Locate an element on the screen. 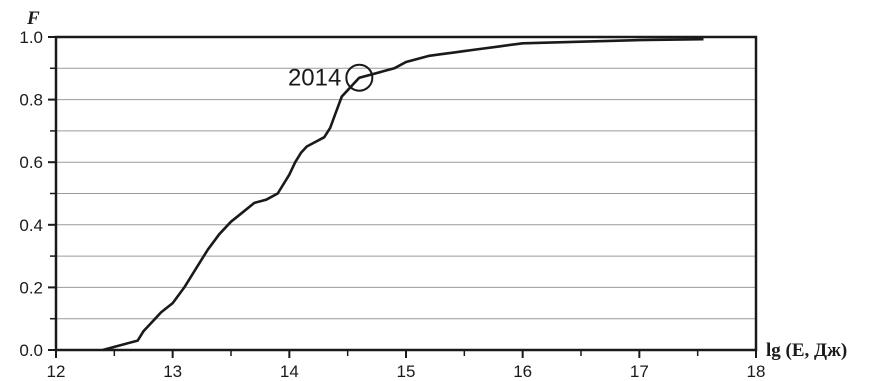 This screenshot has width=879, height=381. x-axis-title: lg (E, Дж) is located at coordinates (806, 350).